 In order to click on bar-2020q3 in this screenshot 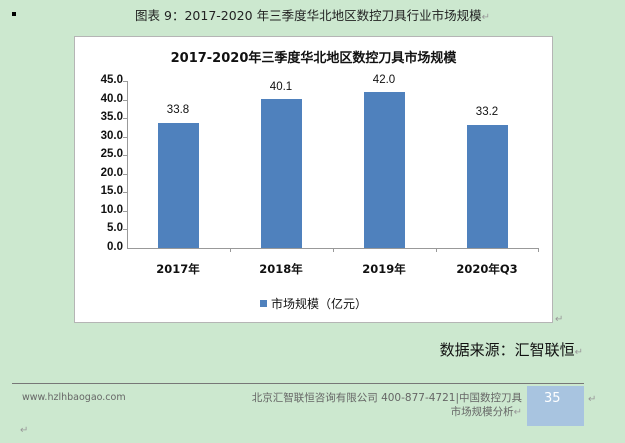, I will do `click(487, 186)`.